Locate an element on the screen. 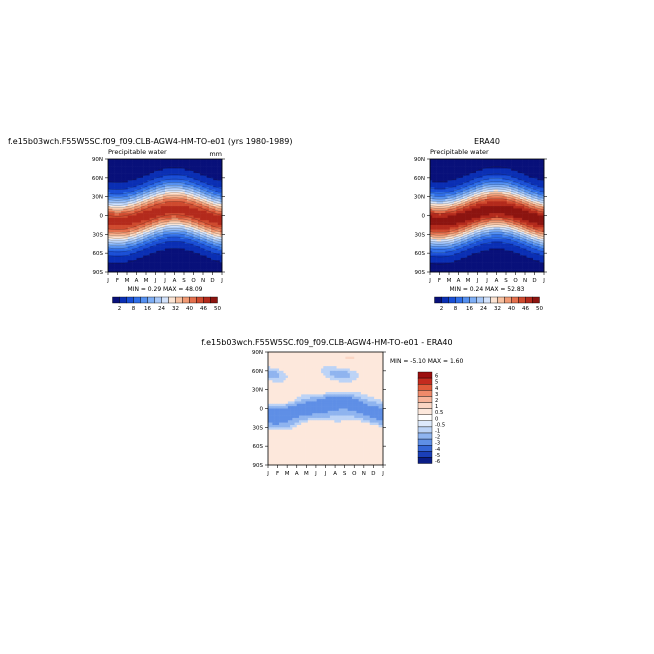  contour-line is located at coordinates (165, 249).